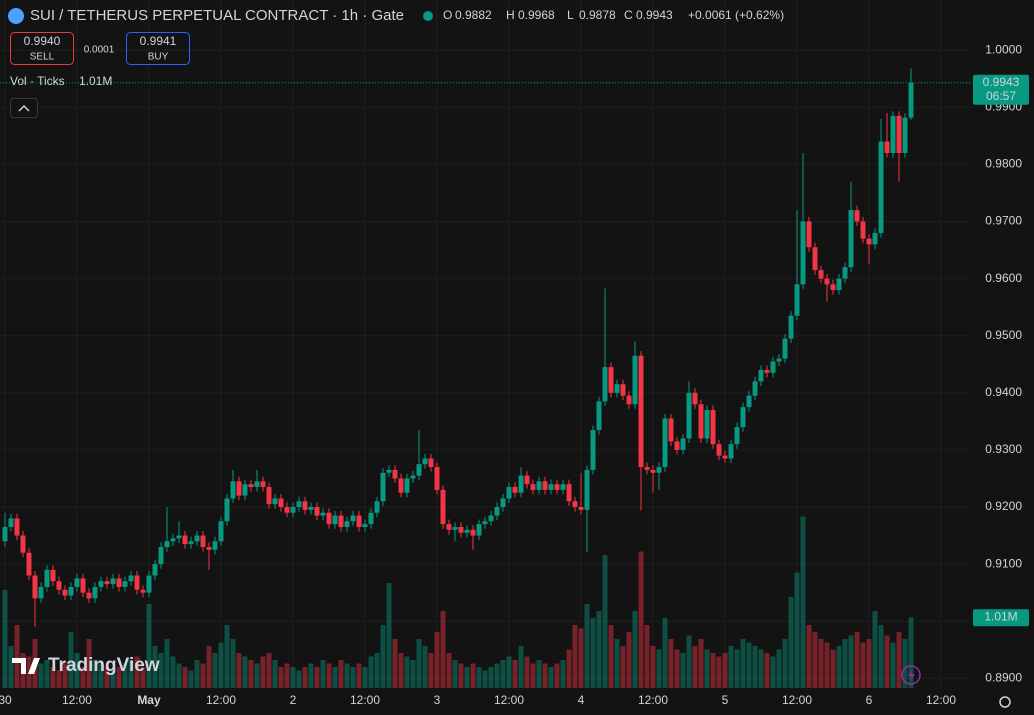 The height and width of the screenshot is (715, 1034). Describe the element at coordinates (509, 700) in the screenshot. I see `x-tick-label: 12:00` at that location.